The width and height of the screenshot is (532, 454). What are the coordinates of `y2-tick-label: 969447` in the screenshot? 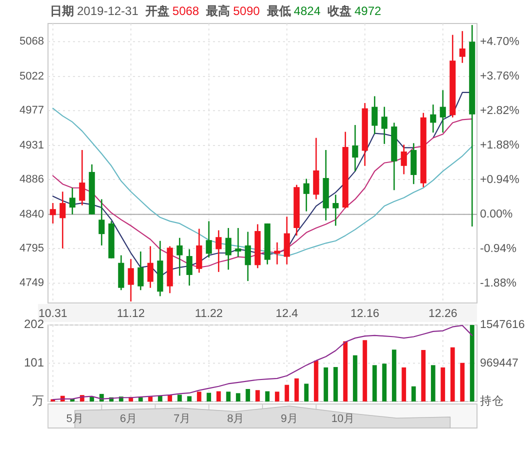 It's located at (499, 363).